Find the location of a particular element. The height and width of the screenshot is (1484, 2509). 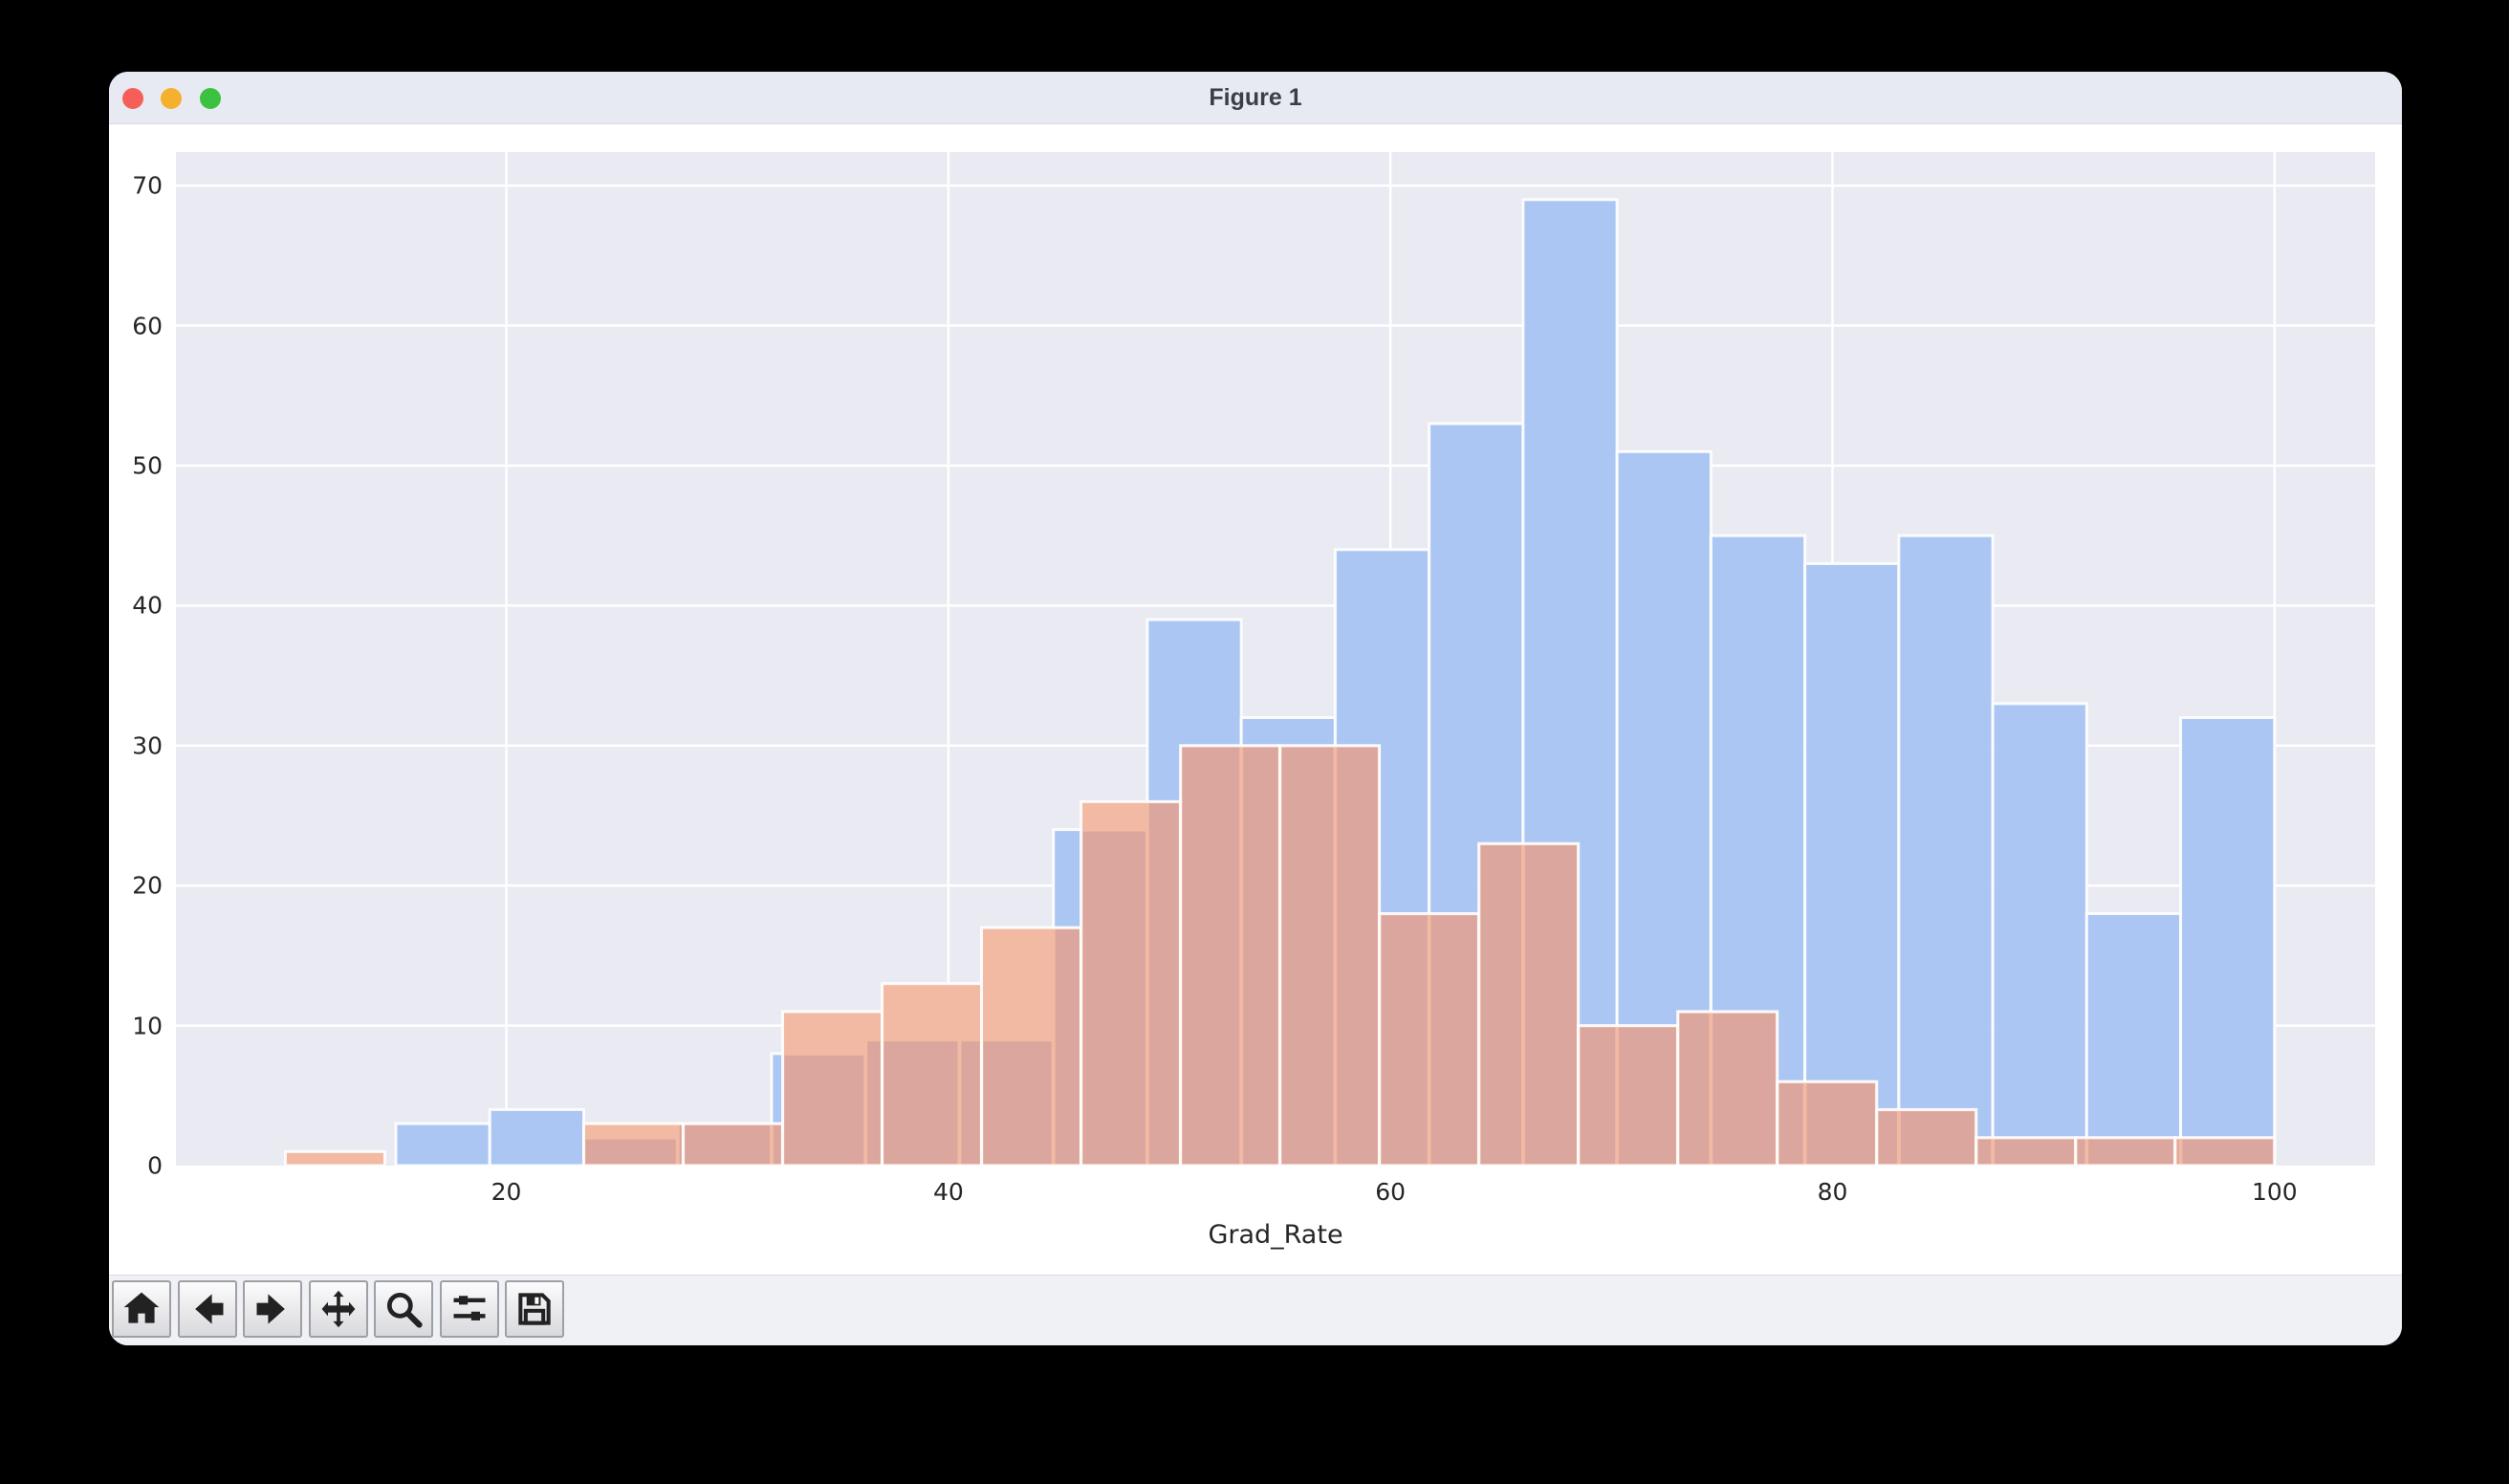

save-icon is located at coordinates (534, 1309).